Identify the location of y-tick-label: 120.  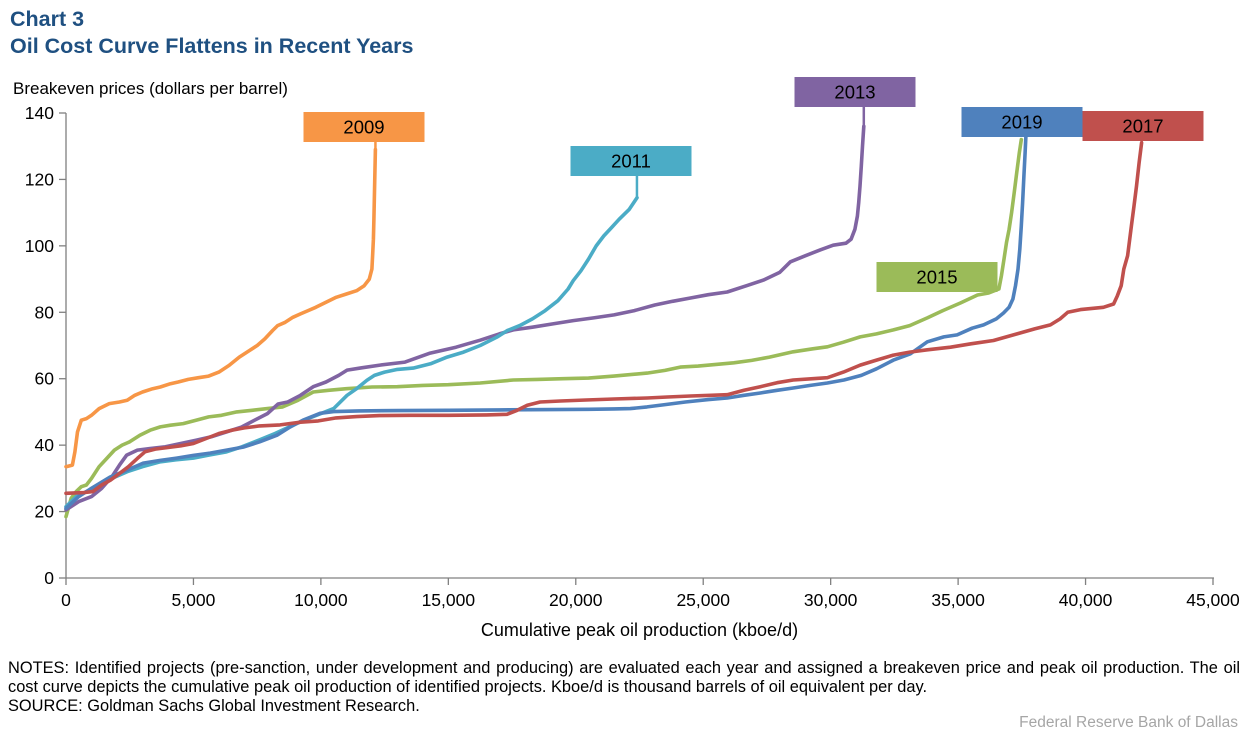
(39, 179).